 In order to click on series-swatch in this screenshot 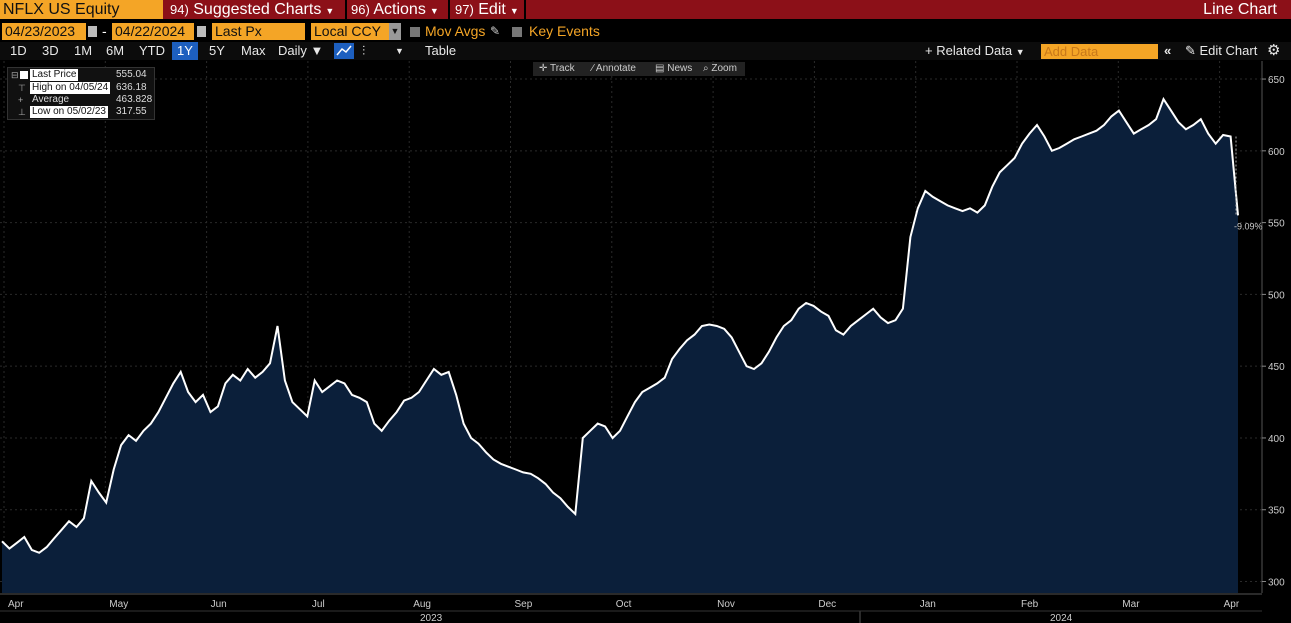, I will do `click(24, 75)`.